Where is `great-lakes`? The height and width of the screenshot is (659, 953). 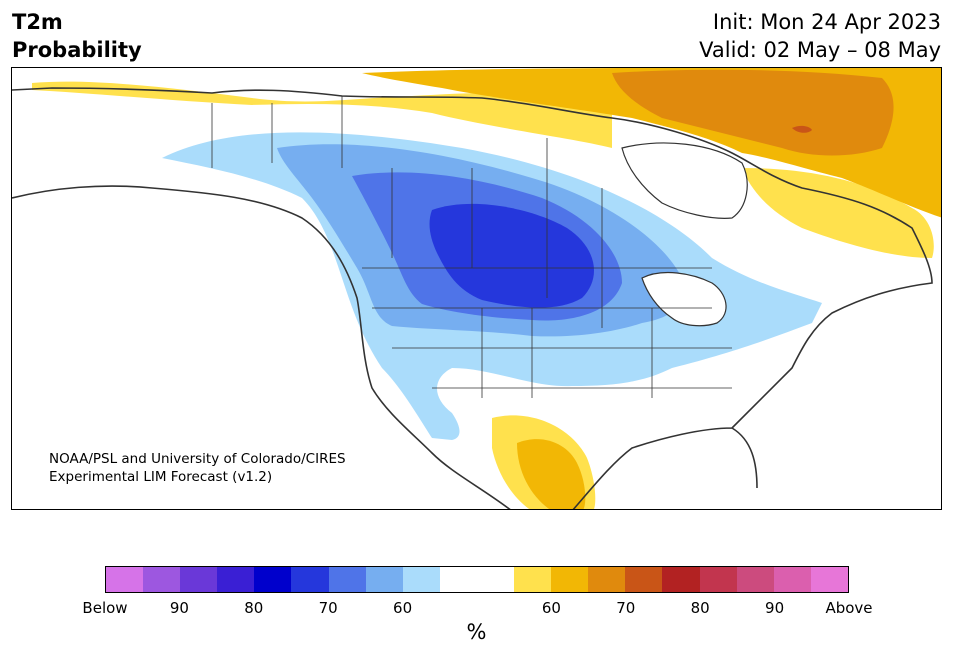
great-lakes is located at coordinates (684, 299).